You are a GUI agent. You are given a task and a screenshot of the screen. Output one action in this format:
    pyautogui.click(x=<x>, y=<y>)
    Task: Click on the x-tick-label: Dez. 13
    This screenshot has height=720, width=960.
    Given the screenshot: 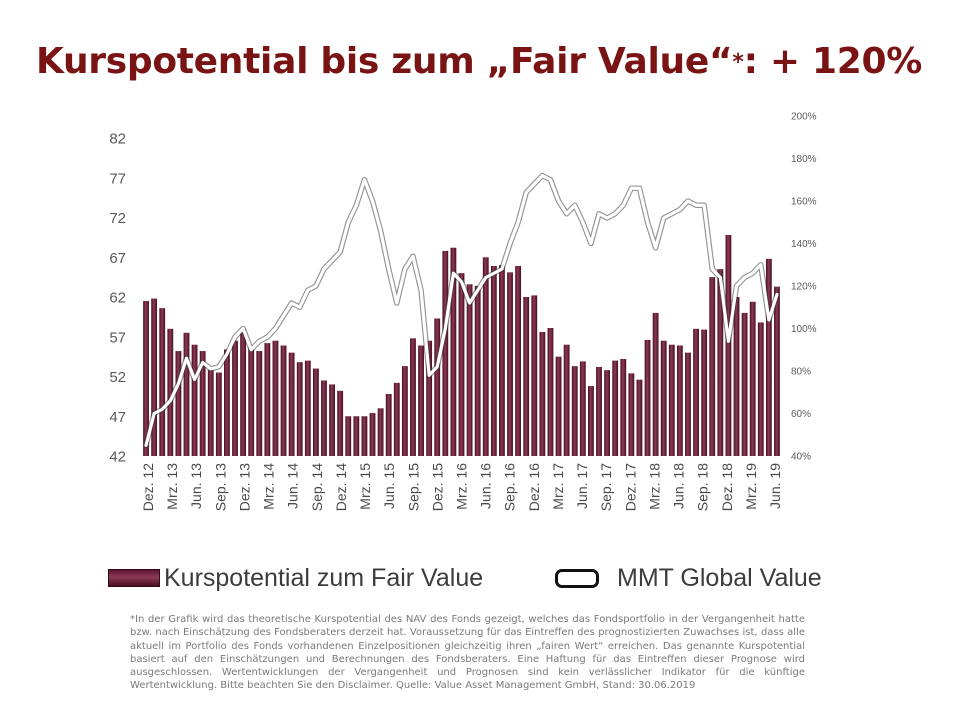 What is the action you would take?
    pyautogui.click(x=244, y=487)
    